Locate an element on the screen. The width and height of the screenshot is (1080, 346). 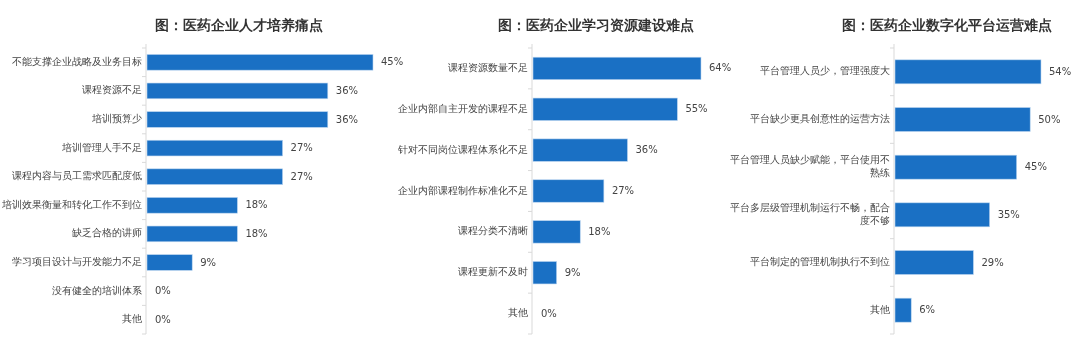
y-tick-label: 没有健全的培训体系 is located at coordinates (97, 290).